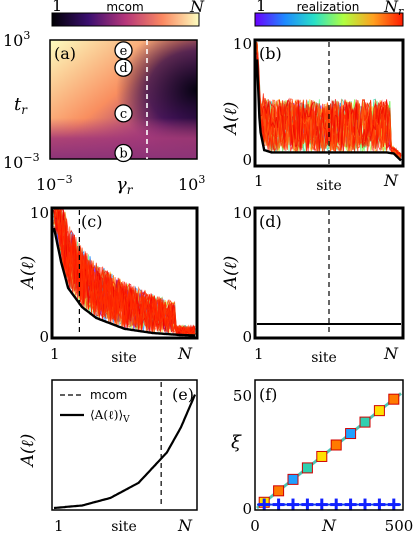 The width and height of the screenshot is (415, 536). I want to click on panel-c: (c) A(ℓ) 10 0 1 N site, so click(108, 285).